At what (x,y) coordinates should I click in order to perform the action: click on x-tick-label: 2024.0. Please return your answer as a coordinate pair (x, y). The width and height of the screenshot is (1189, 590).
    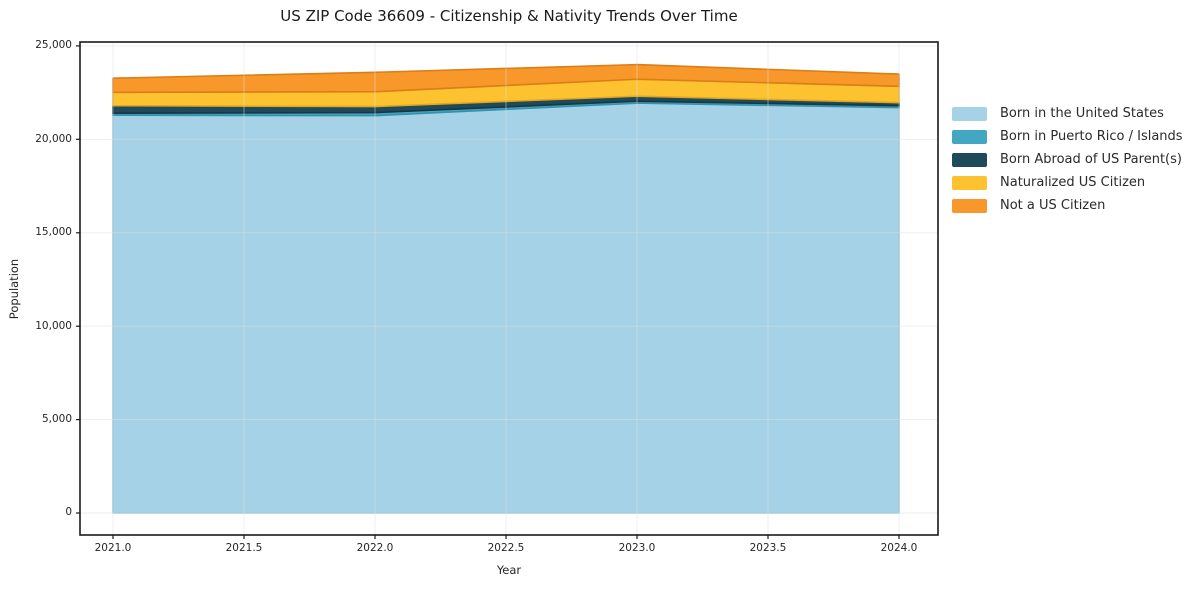
    Looking at the image, I should click on (899, 548).